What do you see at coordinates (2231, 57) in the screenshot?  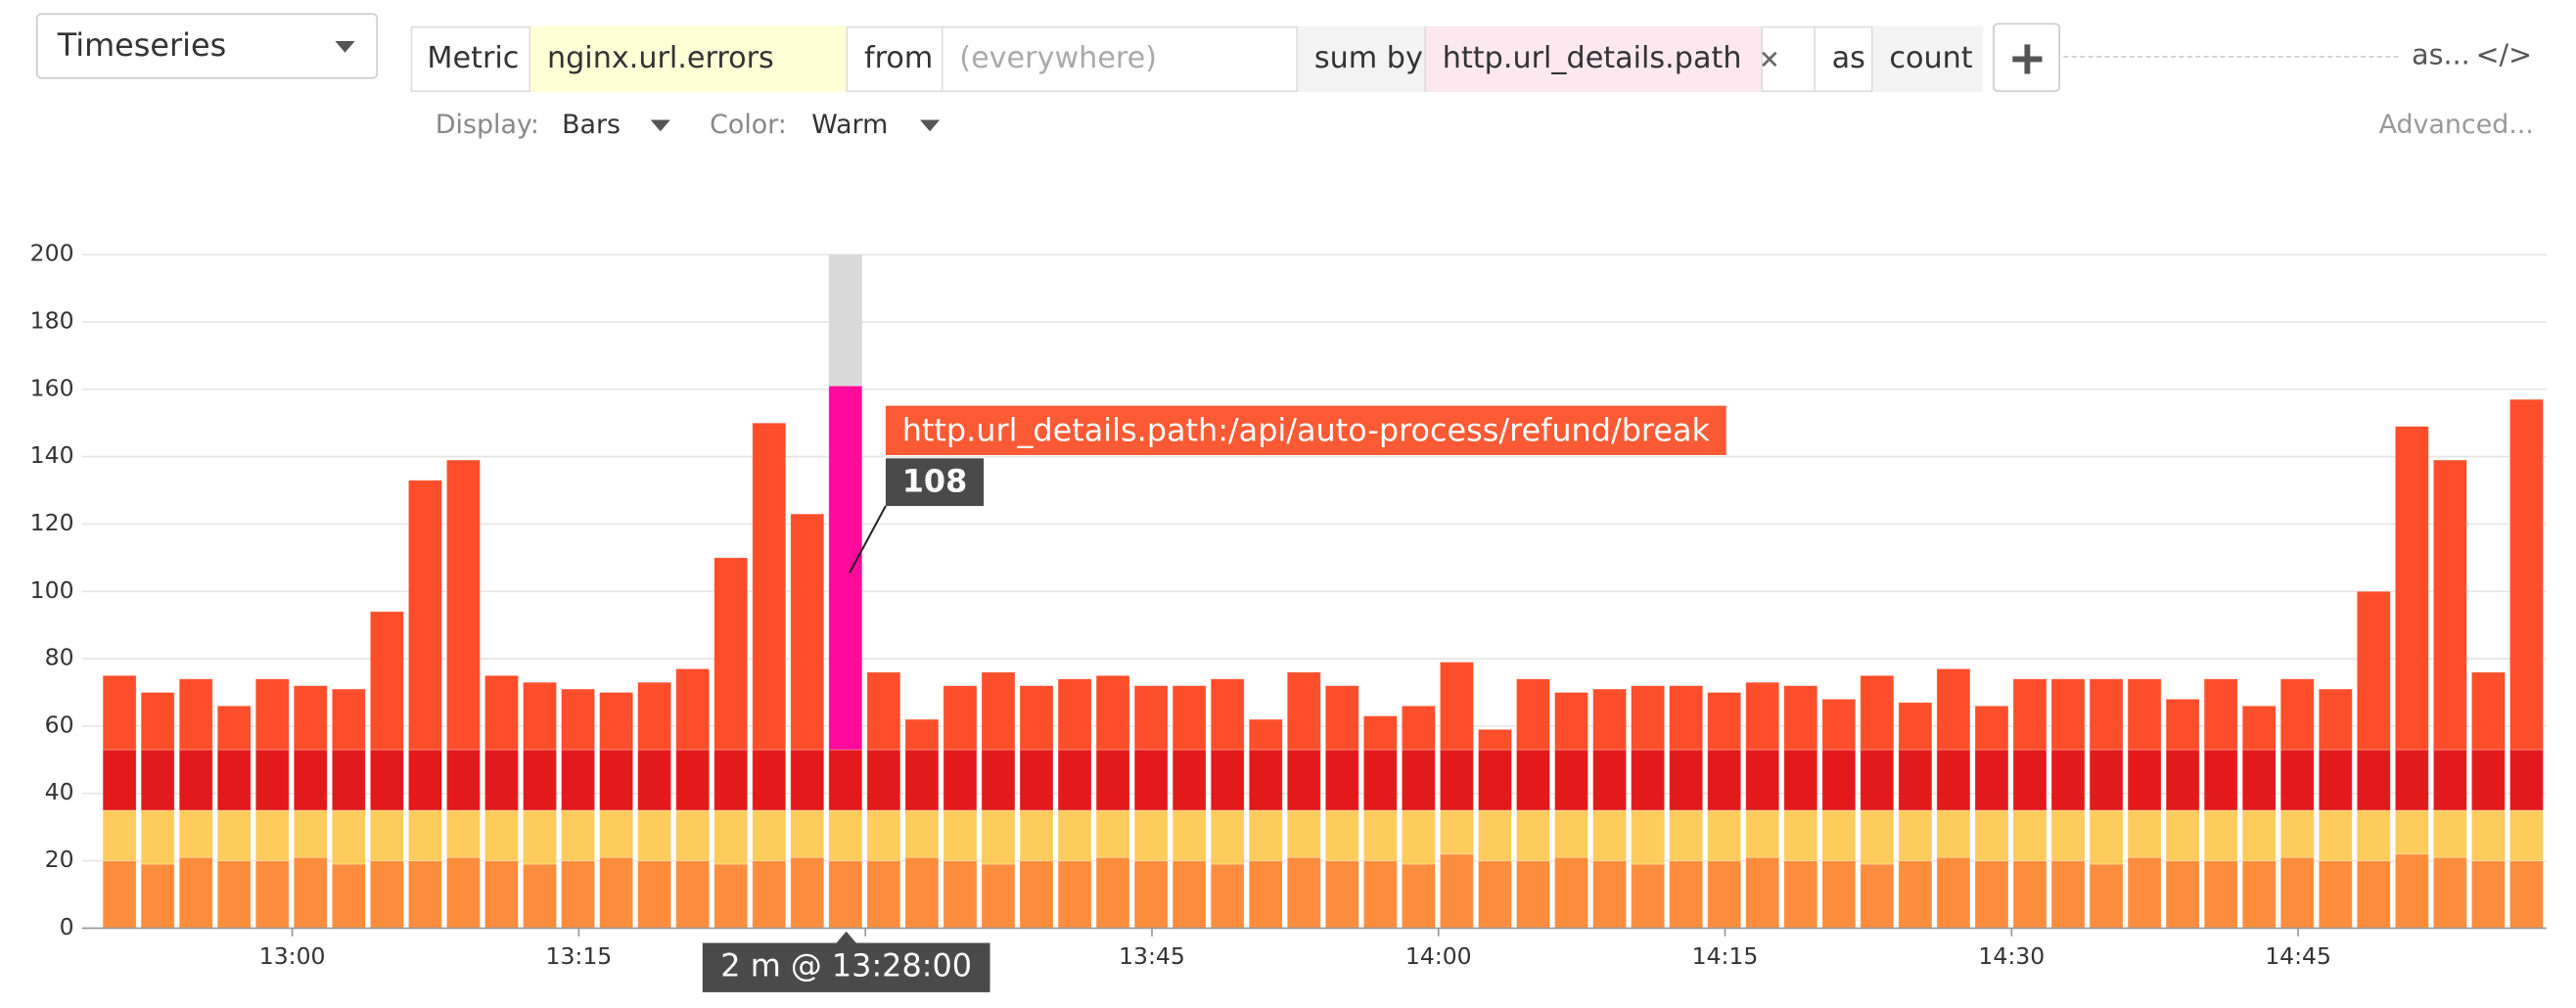 I see `dashed-line` at bounding box center [2231, 57].